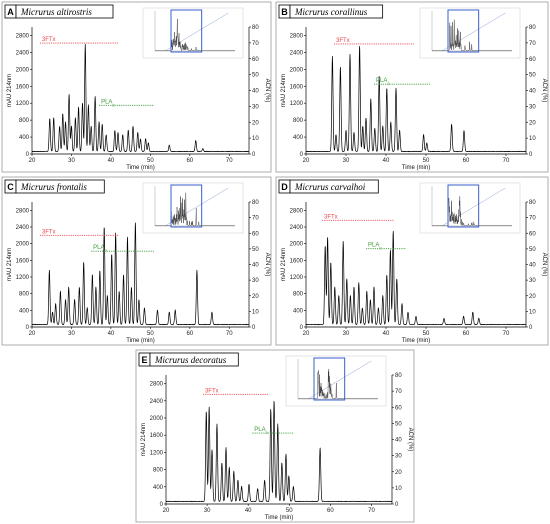  I want to click on panel-letter: A, so click(10, 12).